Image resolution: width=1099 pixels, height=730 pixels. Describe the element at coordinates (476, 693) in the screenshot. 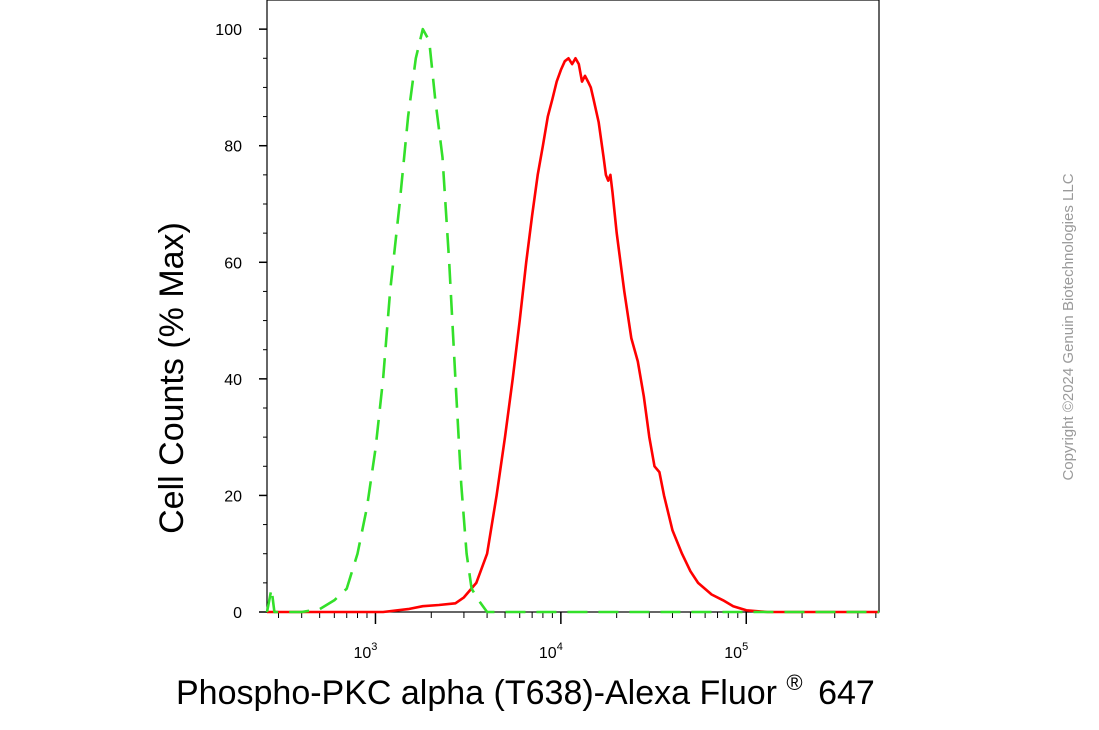

I see `x-axis-title-main: Phospho-PKC alpha (T638)-Alexa Fluor` at that location.